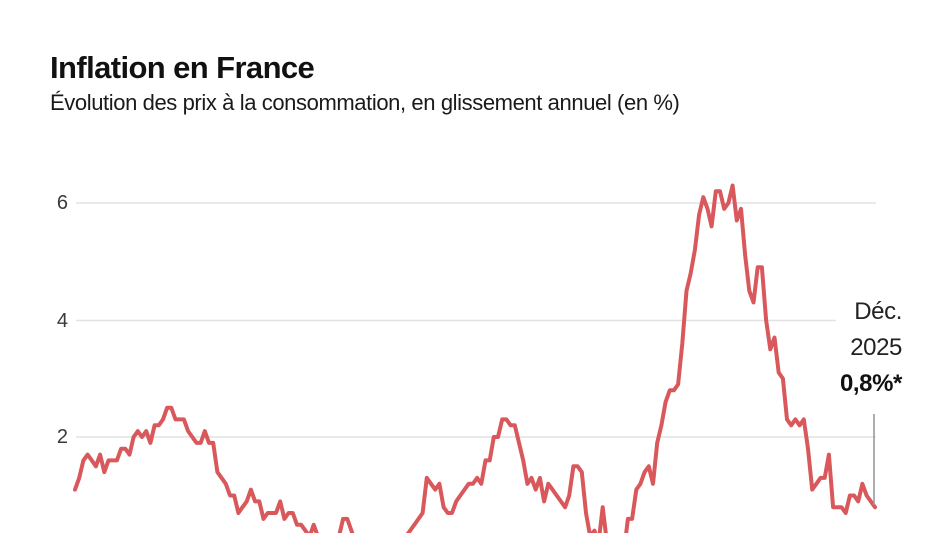  Describe the element at coordinates (62, 203) in the screenshot. I see `y-axis-tick-label-6: 6` at that location.